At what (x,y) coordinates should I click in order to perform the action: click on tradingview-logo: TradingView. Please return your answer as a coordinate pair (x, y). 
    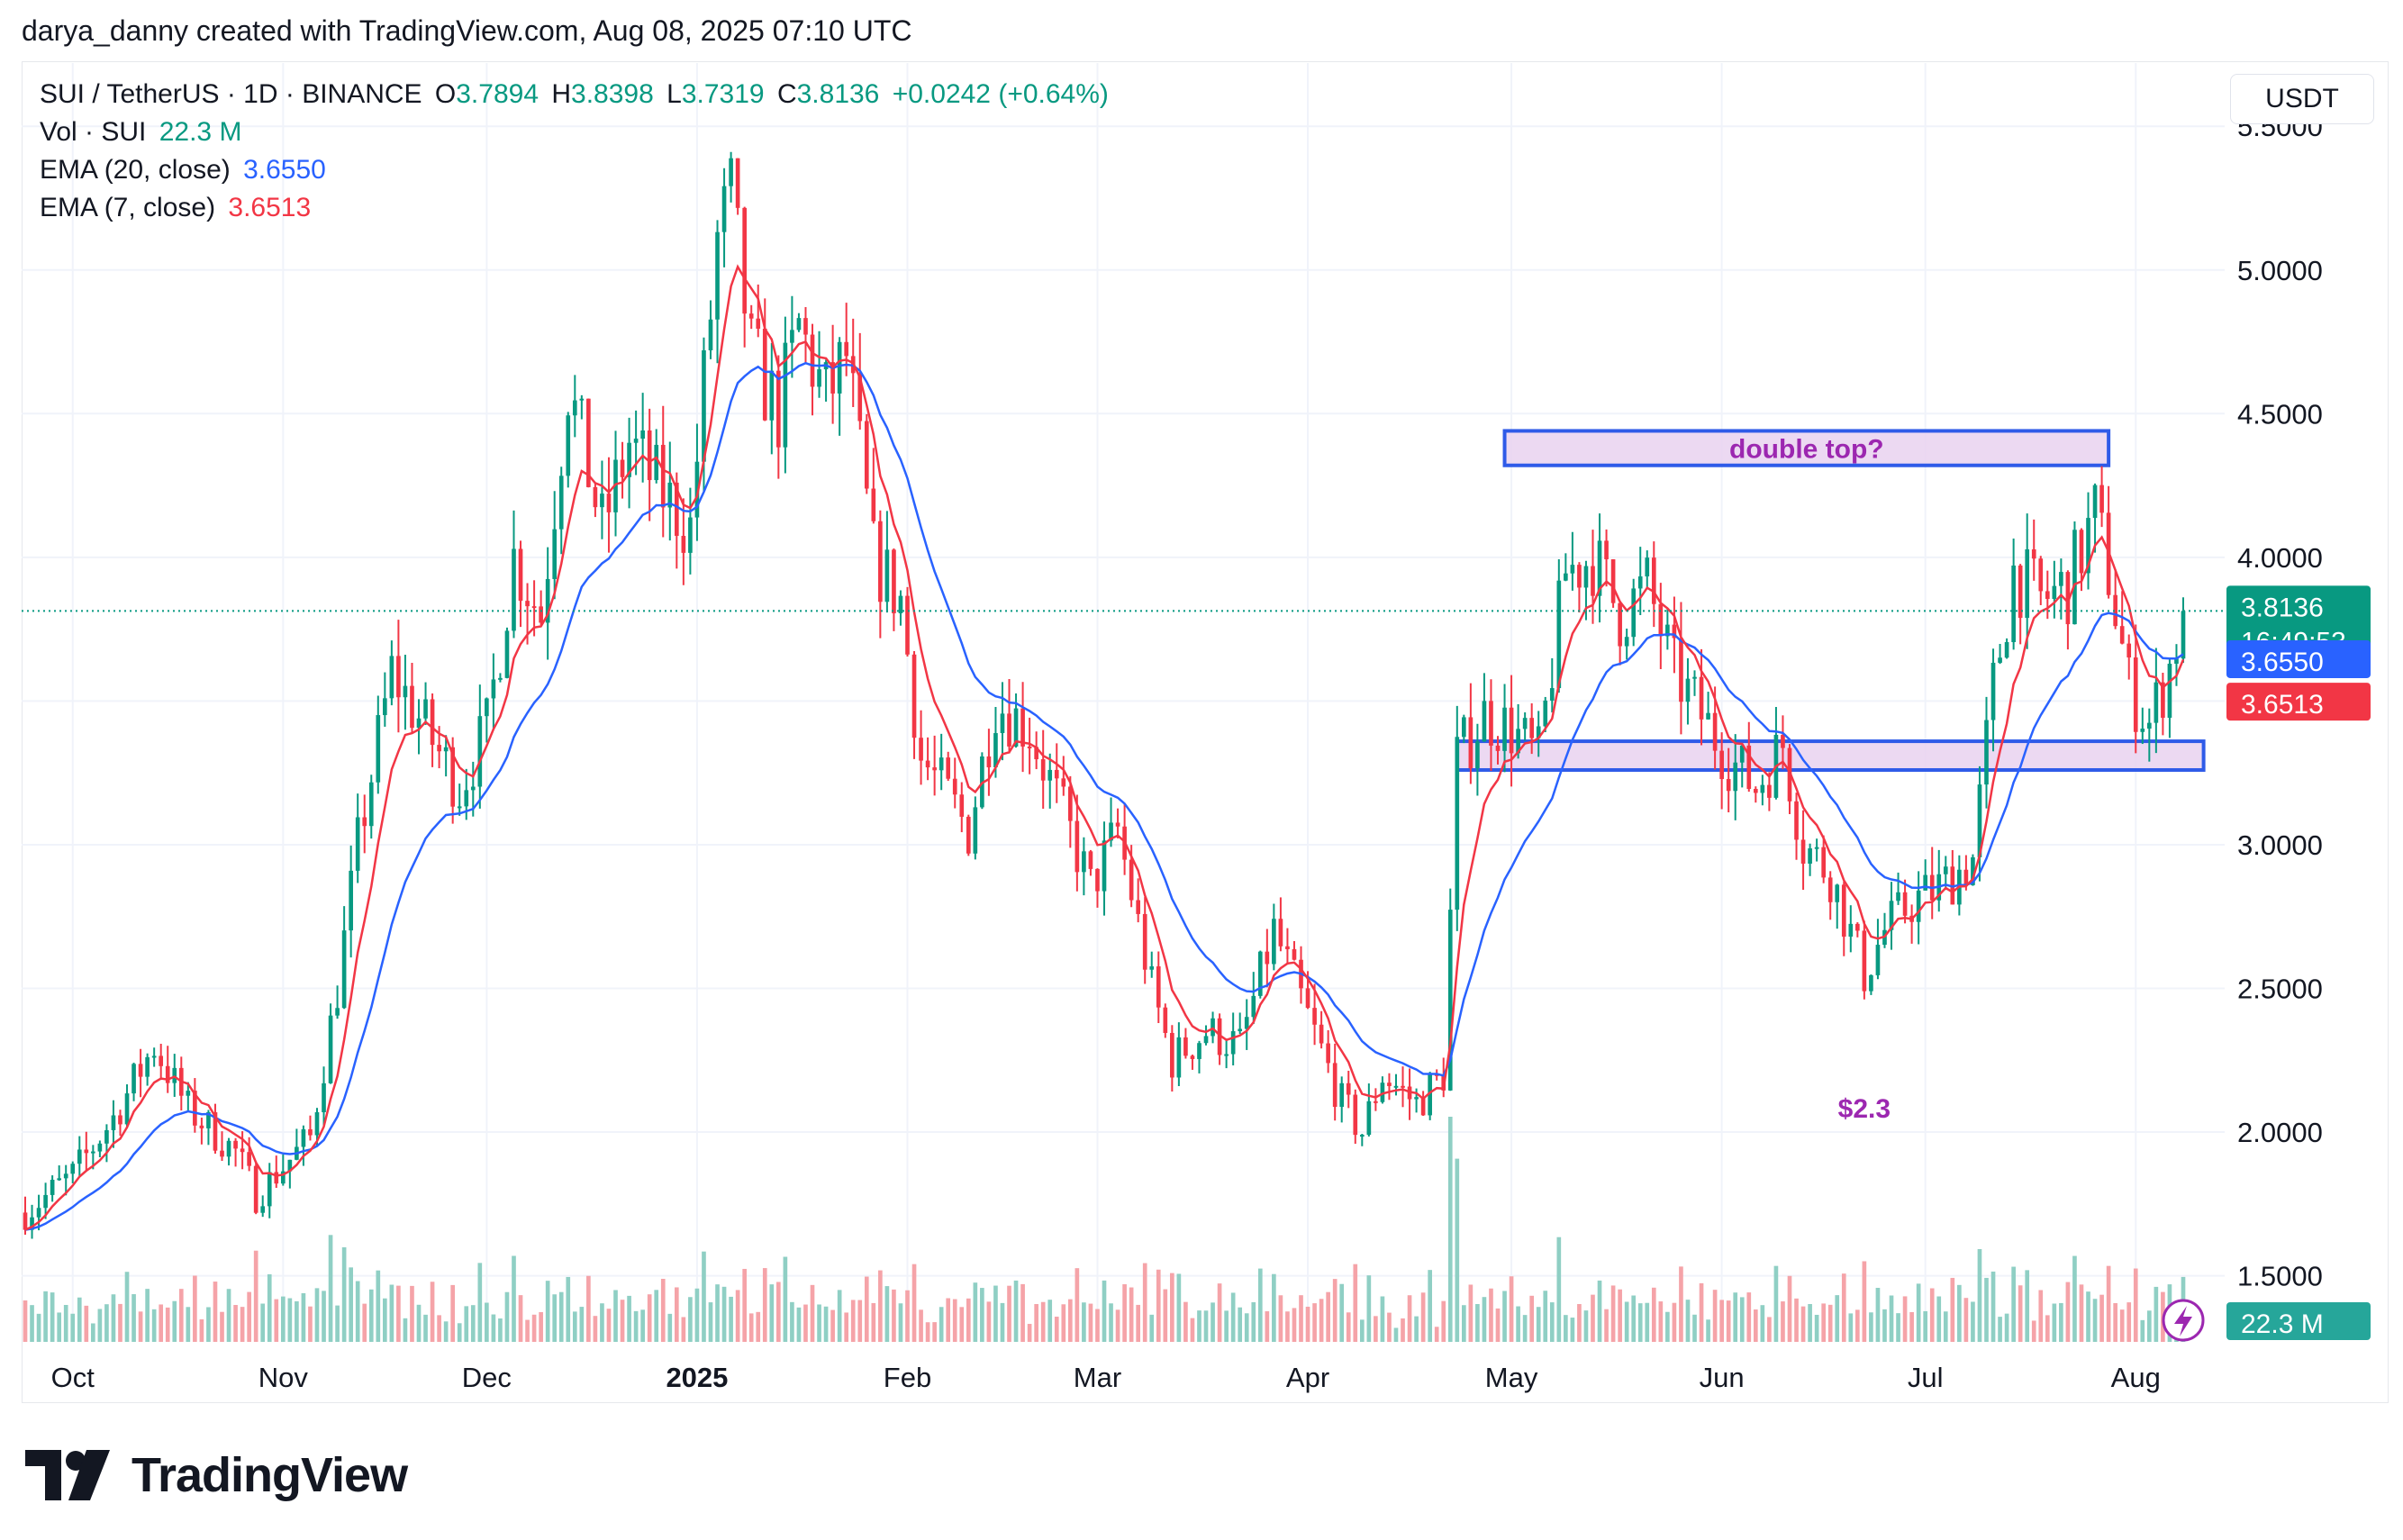
    Looking at the image, I should click on (216, 1475).